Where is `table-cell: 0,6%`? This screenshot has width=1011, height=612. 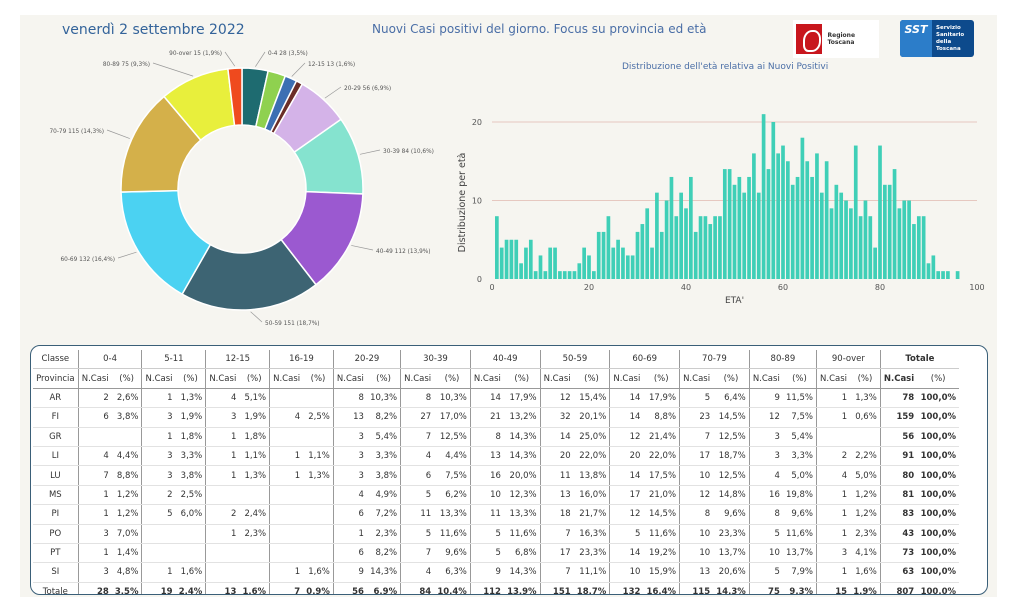 table-cell: 0,6% is located at coordinates (865, 417).